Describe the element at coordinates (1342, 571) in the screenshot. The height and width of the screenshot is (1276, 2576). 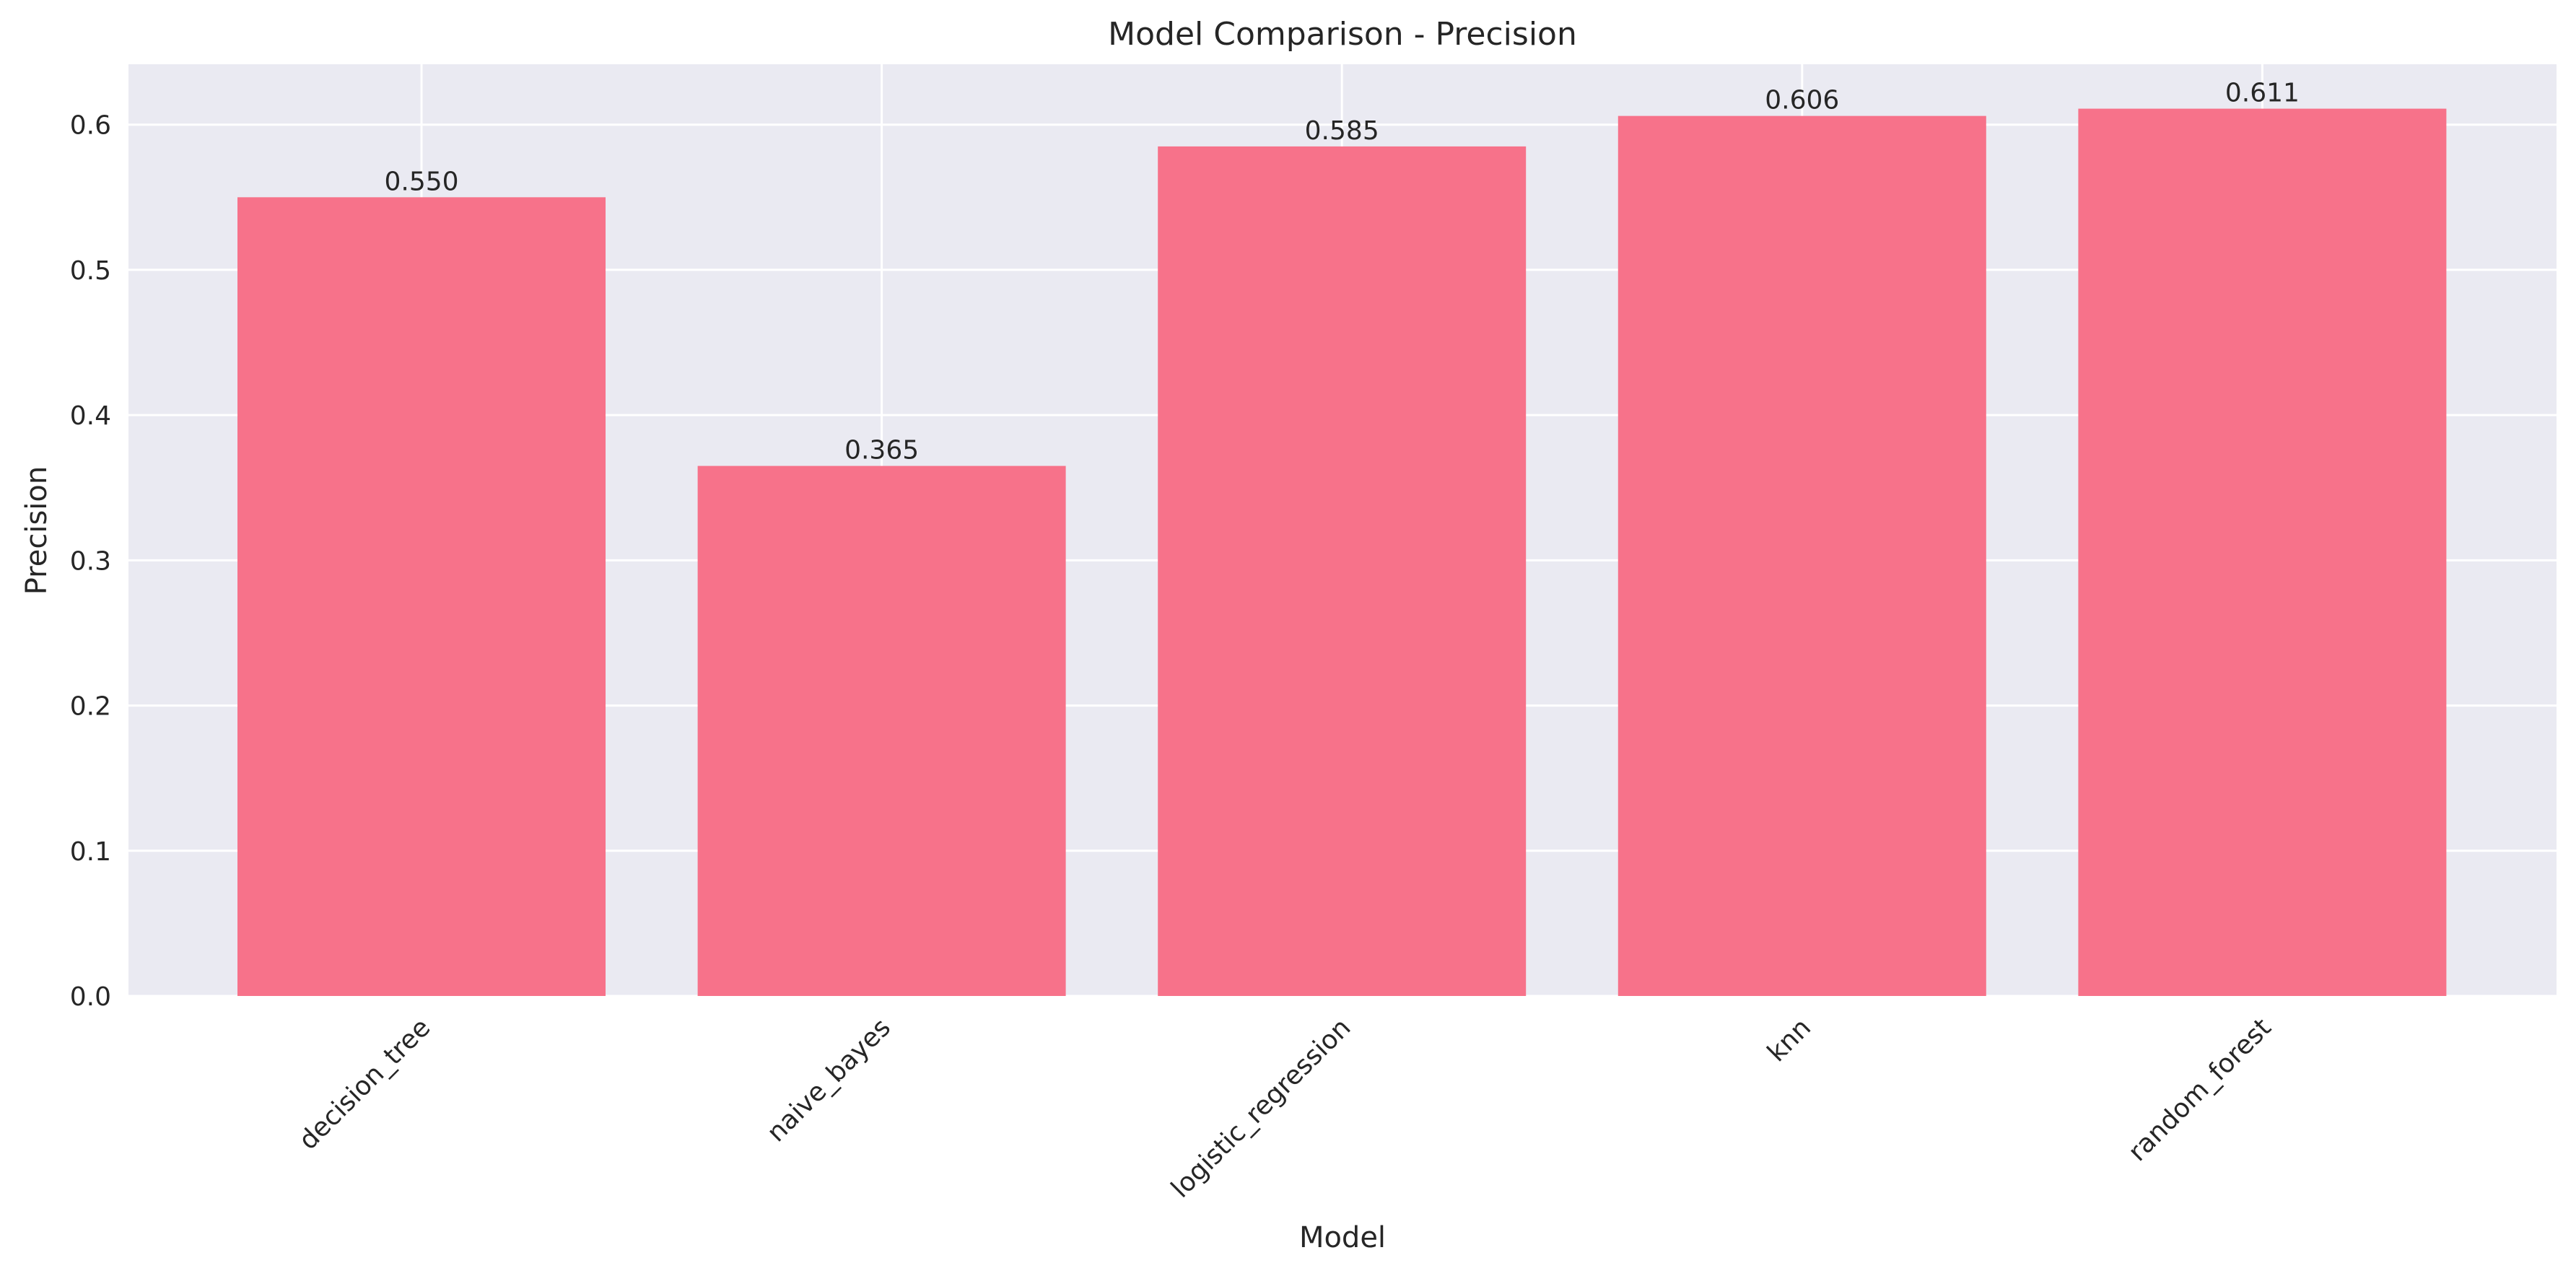
I see `bar-logistic-regression` at that location.